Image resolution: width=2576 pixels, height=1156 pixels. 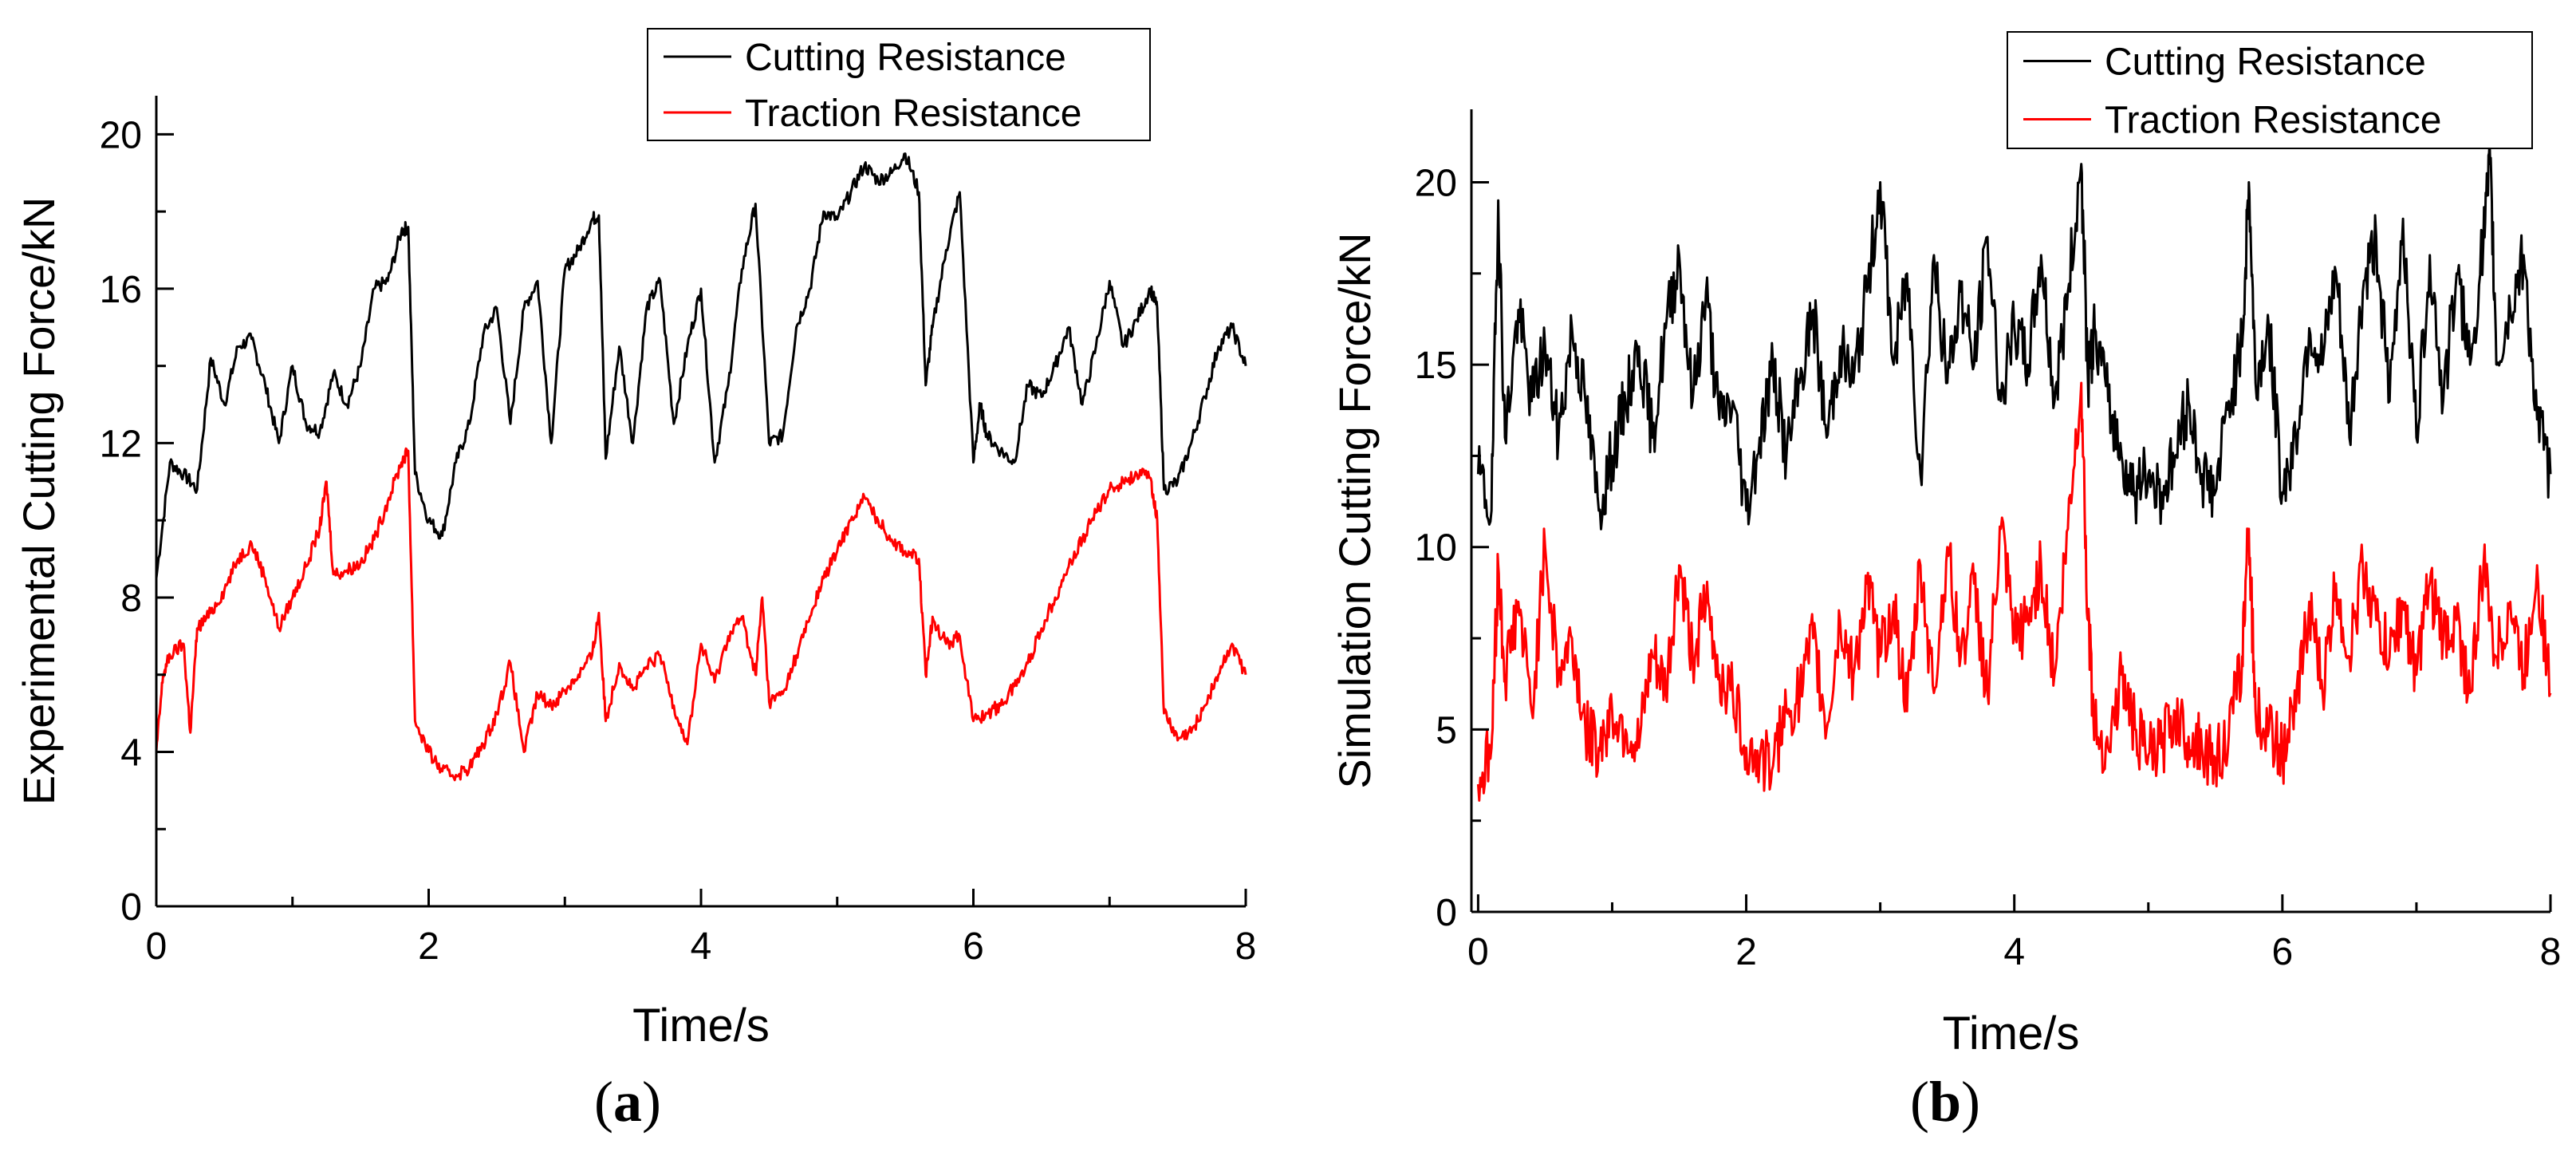 I want to click on y-tick-label: 15, so click(x=1436, y=366).